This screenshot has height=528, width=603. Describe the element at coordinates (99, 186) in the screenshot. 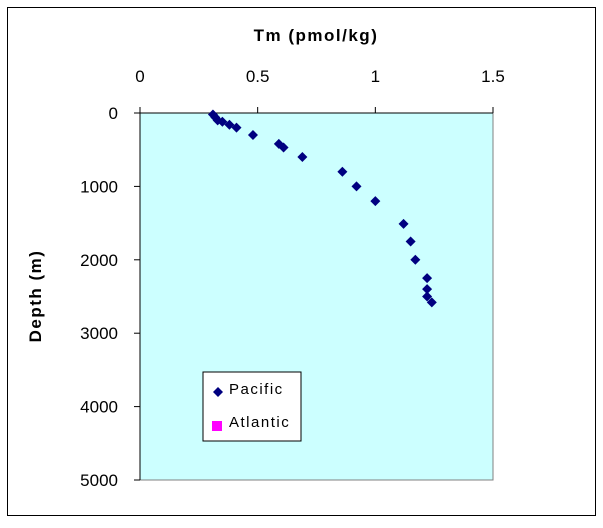

I see `y-tick-label: 1000` at that location.